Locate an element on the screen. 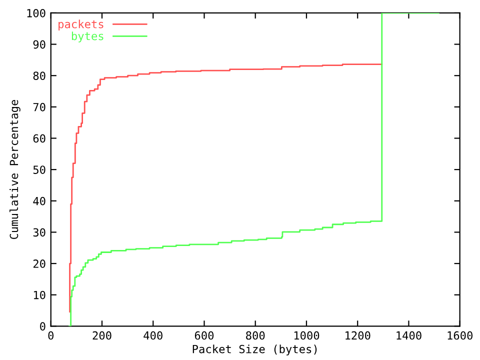 The image size is (480, 360). x-tick-label: 600 is located at coordinates (204, 335).